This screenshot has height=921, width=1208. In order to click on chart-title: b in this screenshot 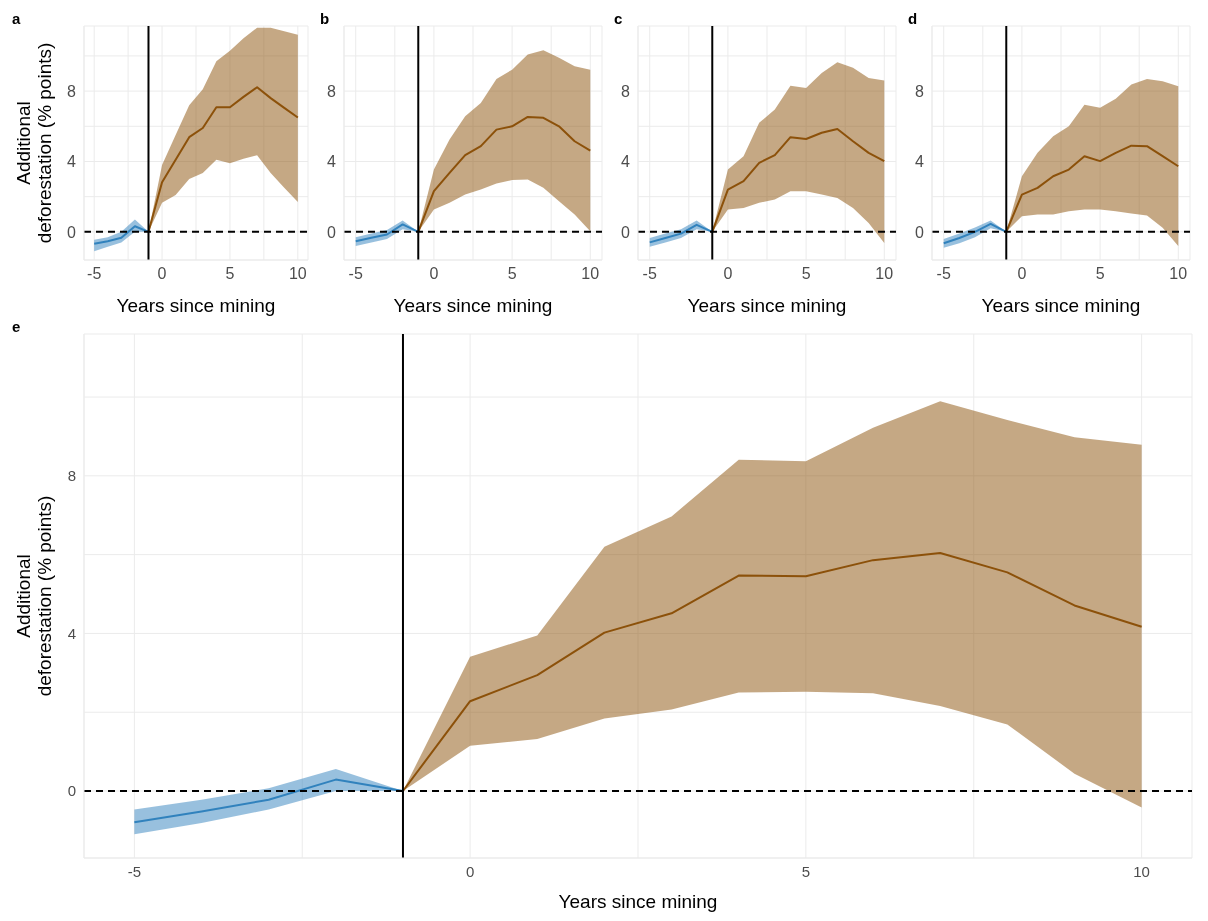, I will do `click(325, 18)`.